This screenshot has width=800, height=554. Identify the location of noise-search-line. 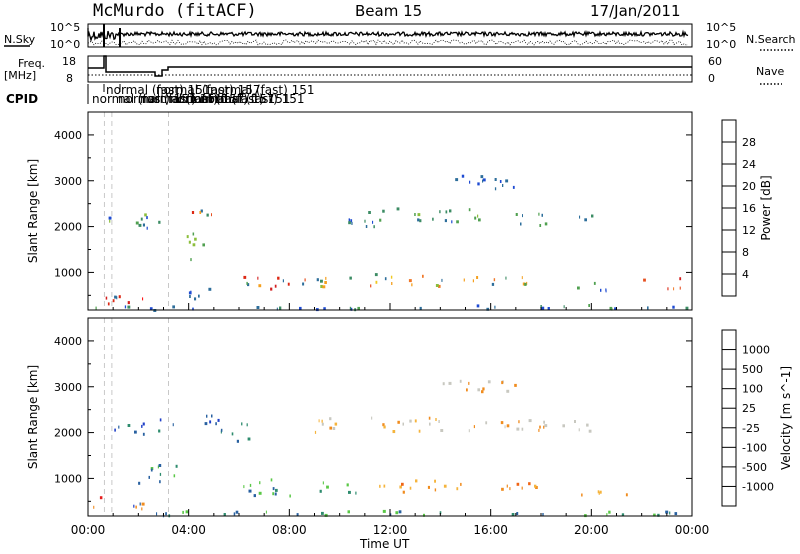
(388, 42).